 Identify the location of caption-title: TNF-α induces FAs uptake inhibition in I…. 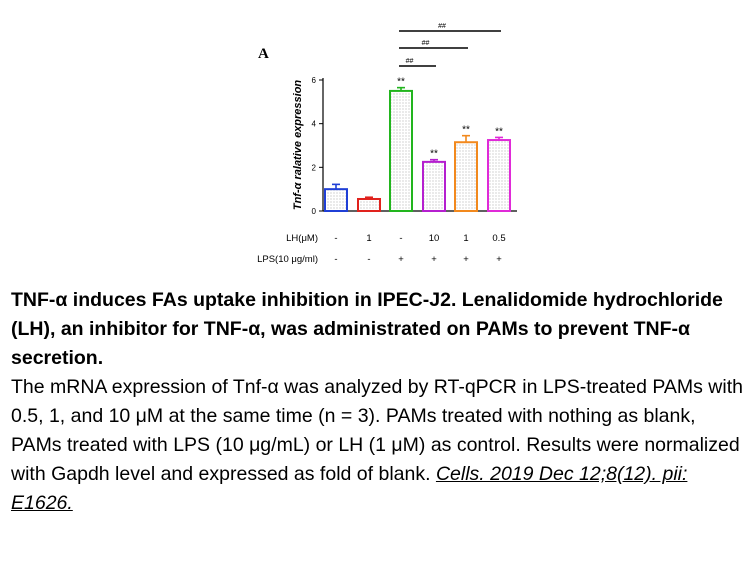
(367, 329).